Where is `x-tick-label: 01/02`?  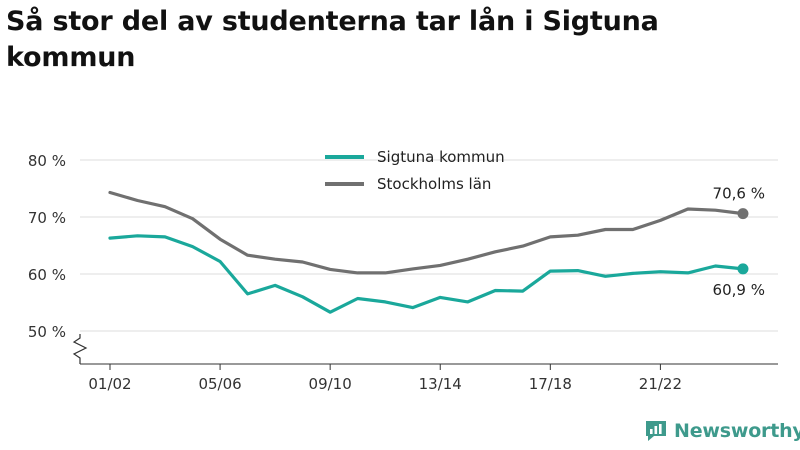 x-tick-label: 01/02 is located at coordinates (109, 384).